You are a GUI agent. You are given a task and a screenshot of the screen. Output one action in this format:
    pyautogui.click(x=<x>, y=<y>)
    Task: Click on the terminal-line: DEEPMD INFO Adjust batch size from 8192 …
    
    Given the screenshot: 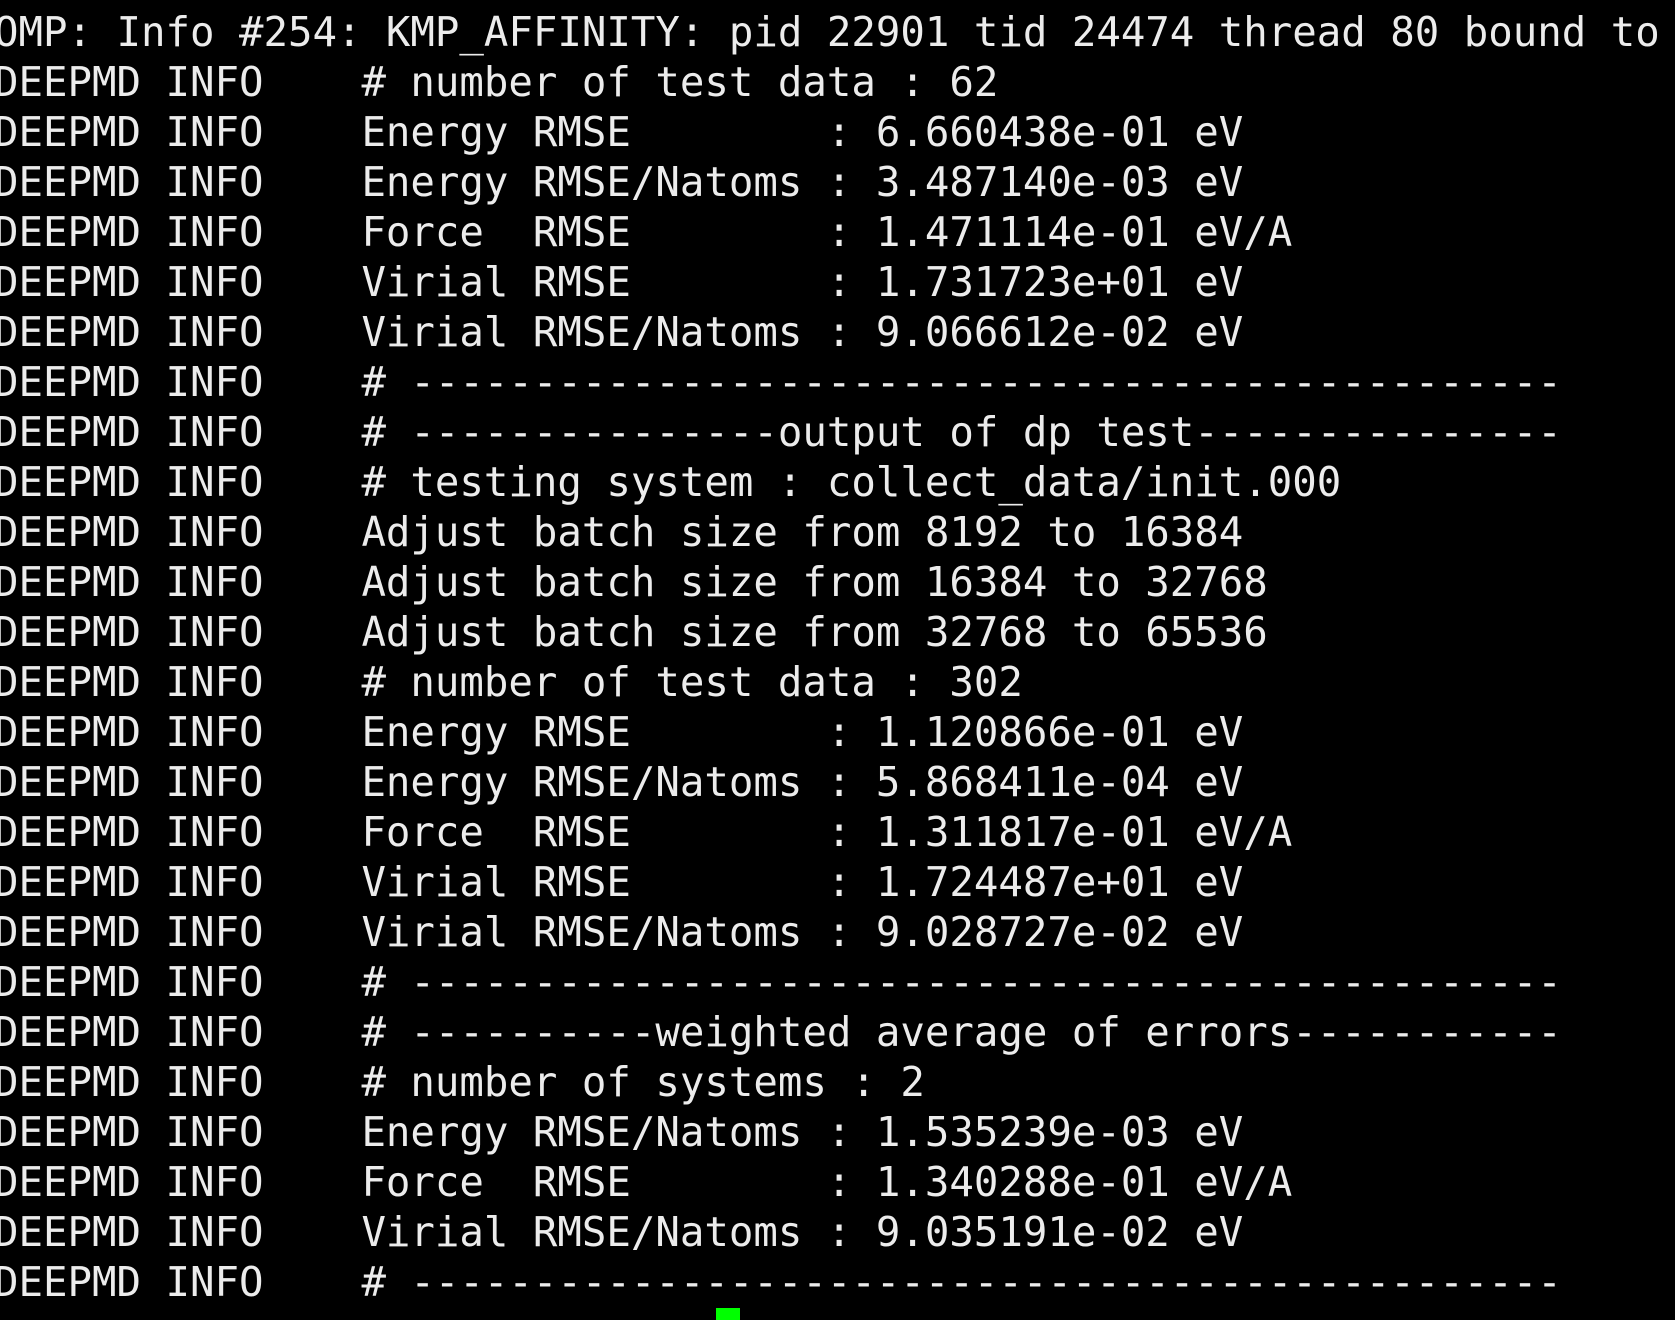 What is the action you would take?
    pyautogui.click(x=622, y=532)
    